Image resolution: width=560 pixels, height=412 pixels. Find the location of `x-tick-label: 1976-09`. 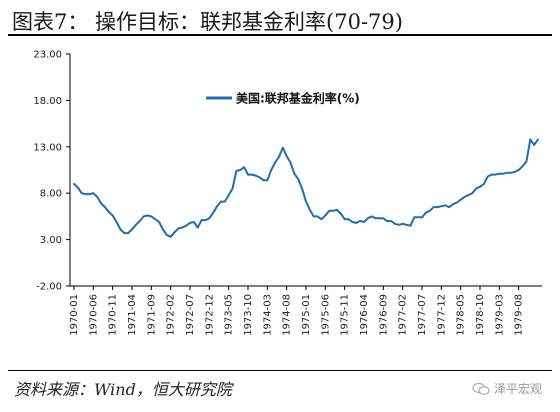

x-tick-label: 1976-09 is located at coordinates (383, 315).